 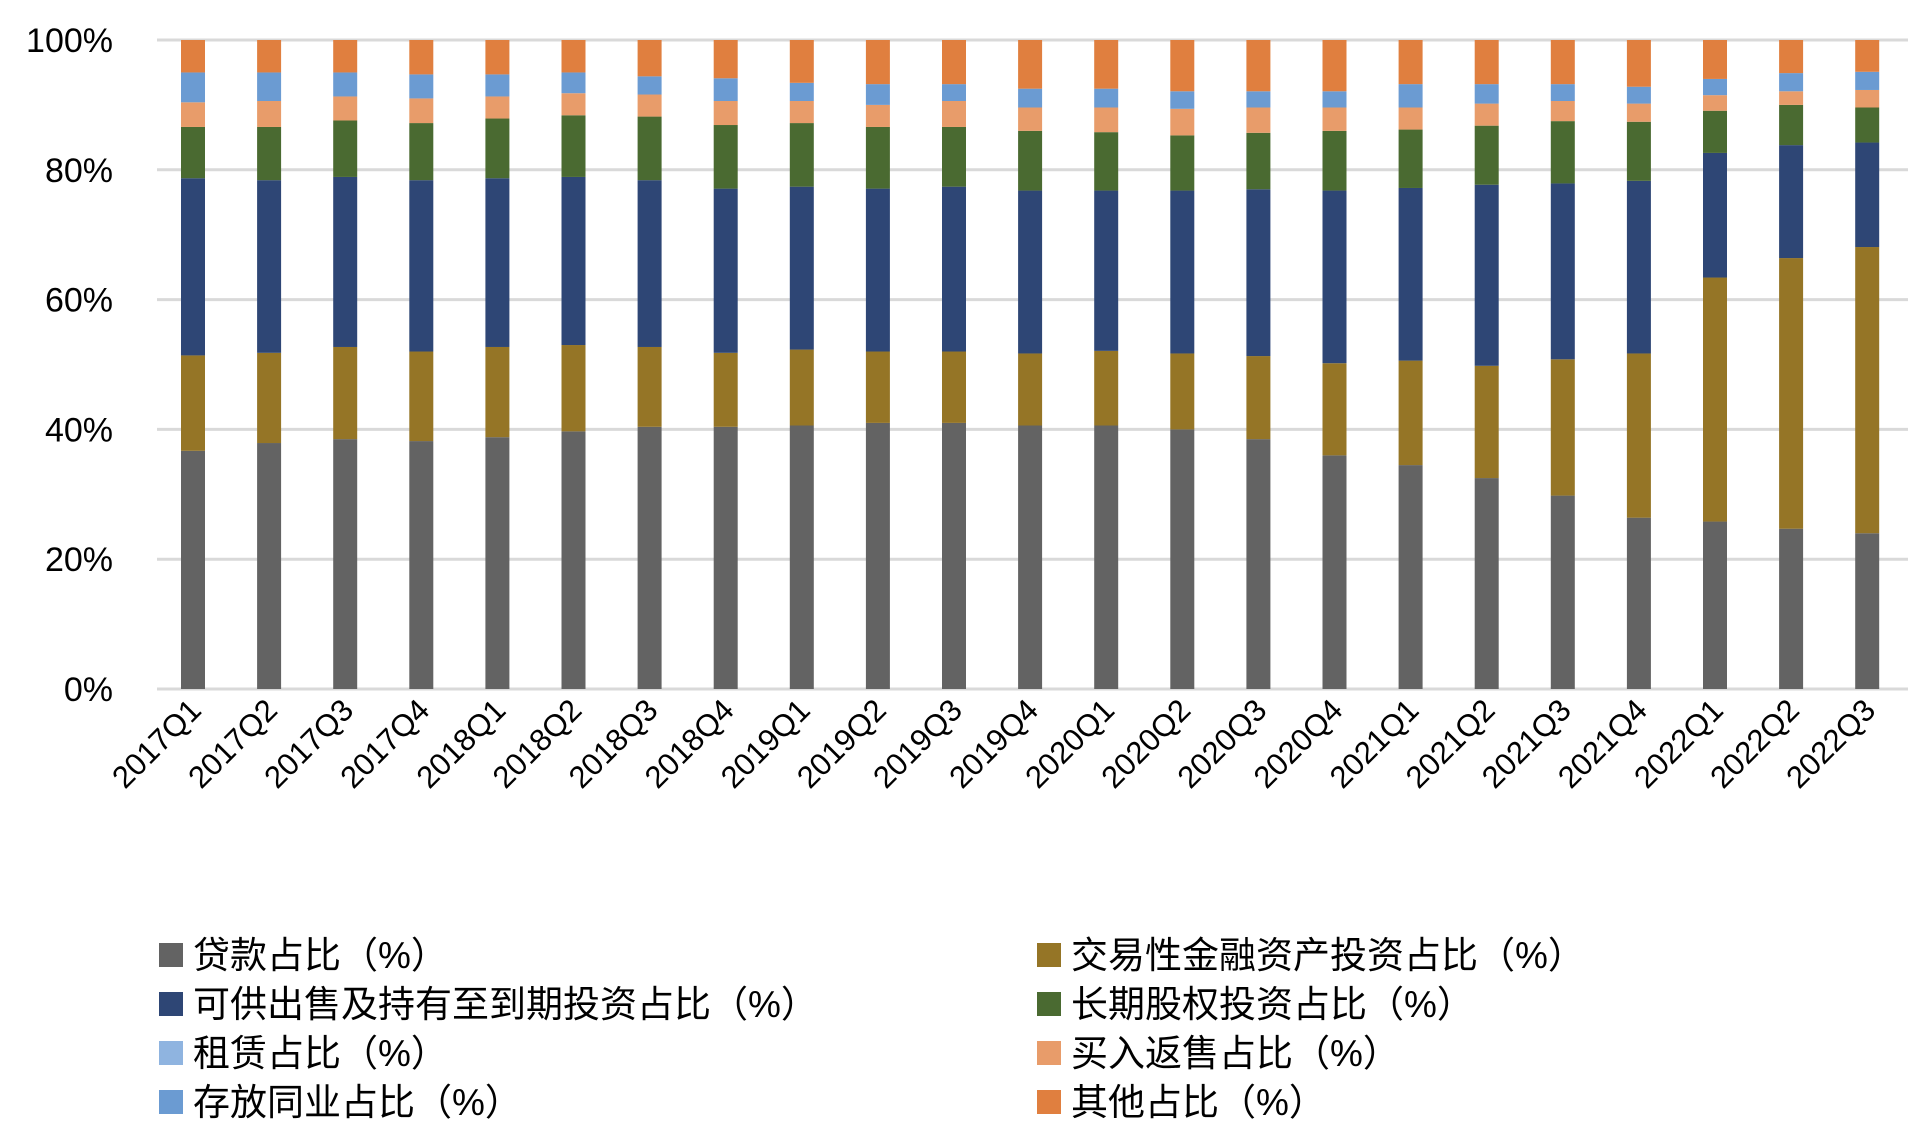 I want to click on bar-stack-2021Q1, so click(x=1410, y=364).